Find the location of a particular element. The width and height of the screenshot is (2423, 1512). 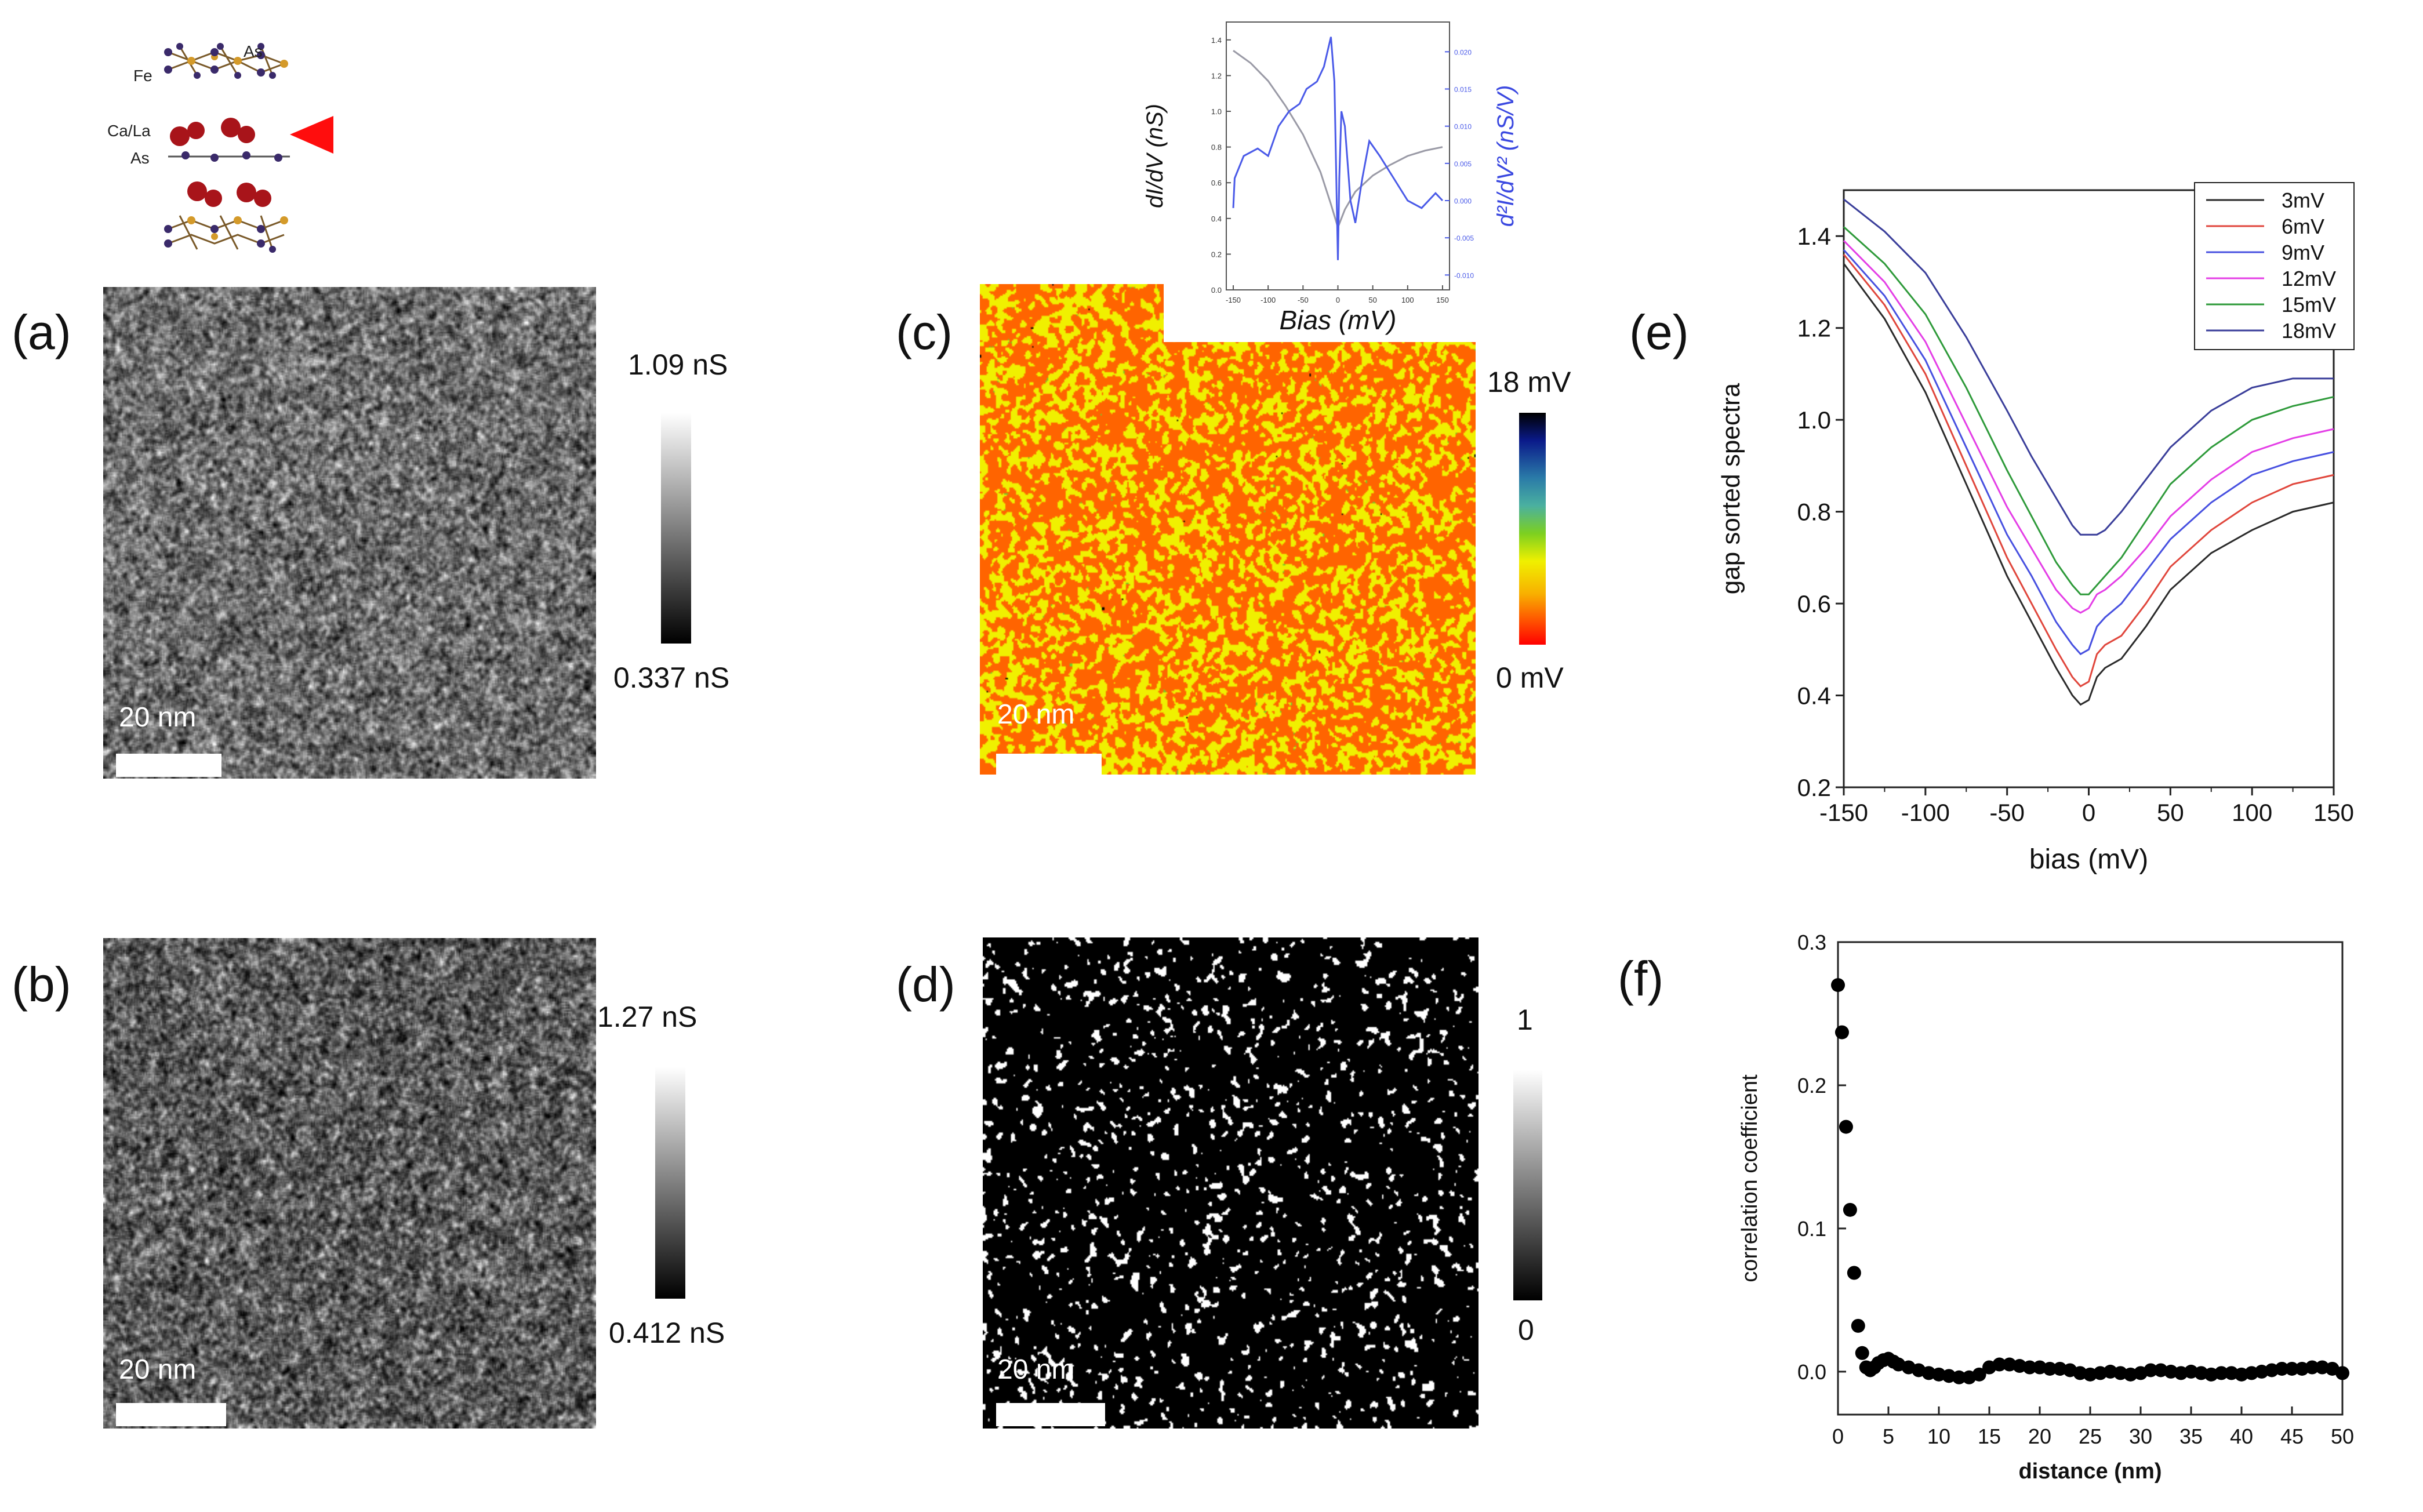

chart-e-xtick-label: 0 is located at coordinates (2088, 812).